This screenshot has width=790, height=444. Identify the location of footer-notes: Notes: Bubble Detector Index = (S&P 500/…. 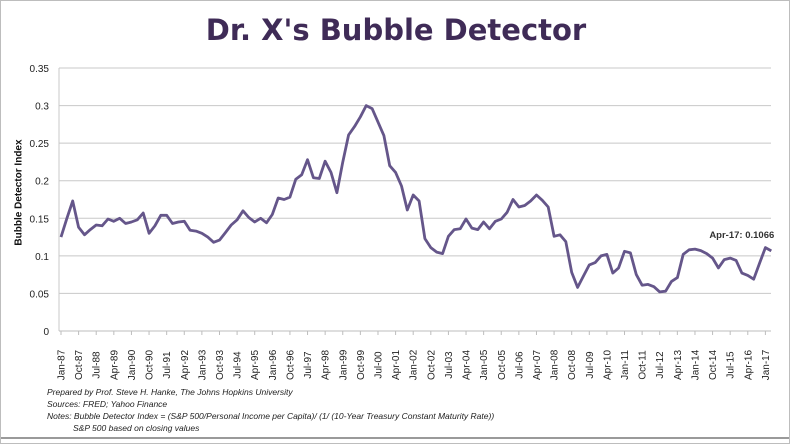
(271, 416).